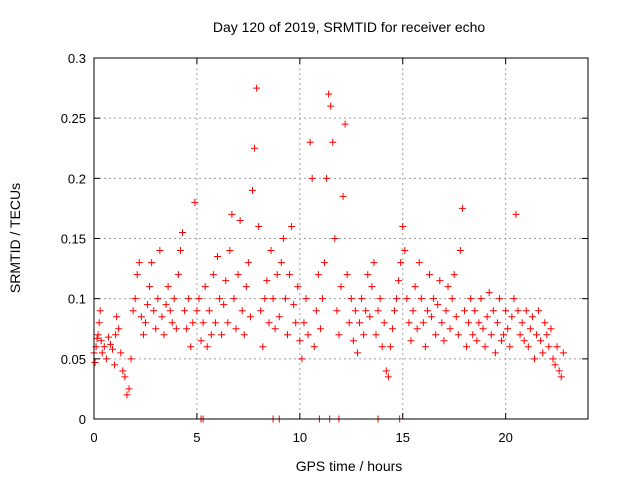 The height and width of the screenshot is (480, 640). What do you see at coordinates (82, 419) in the screenshot?
I see `y-tick-label: 0` at bounding box center [82, 419].